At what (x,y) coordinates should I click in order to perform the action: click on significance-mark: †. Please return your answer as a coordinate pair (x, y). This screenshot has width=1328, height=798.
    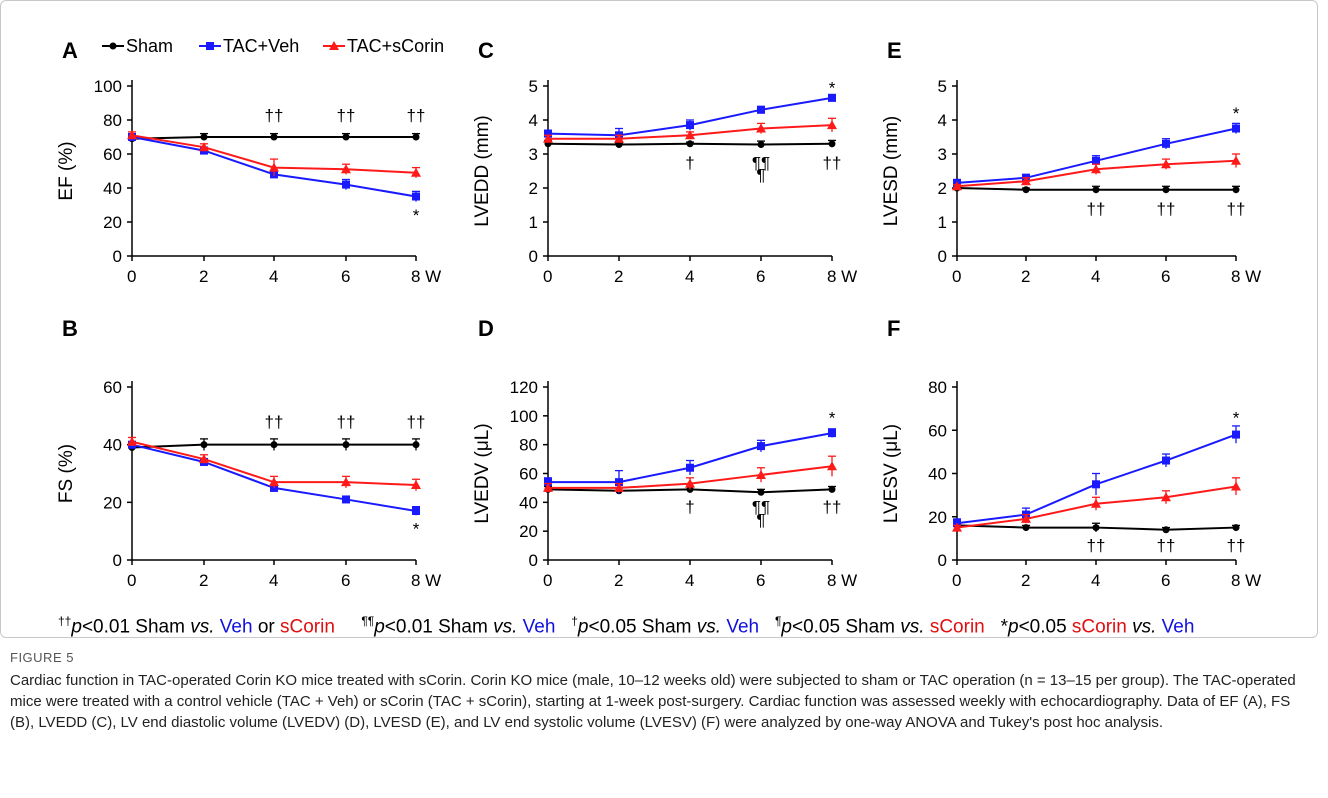
    Looking at the image, I should click on (689, 507).